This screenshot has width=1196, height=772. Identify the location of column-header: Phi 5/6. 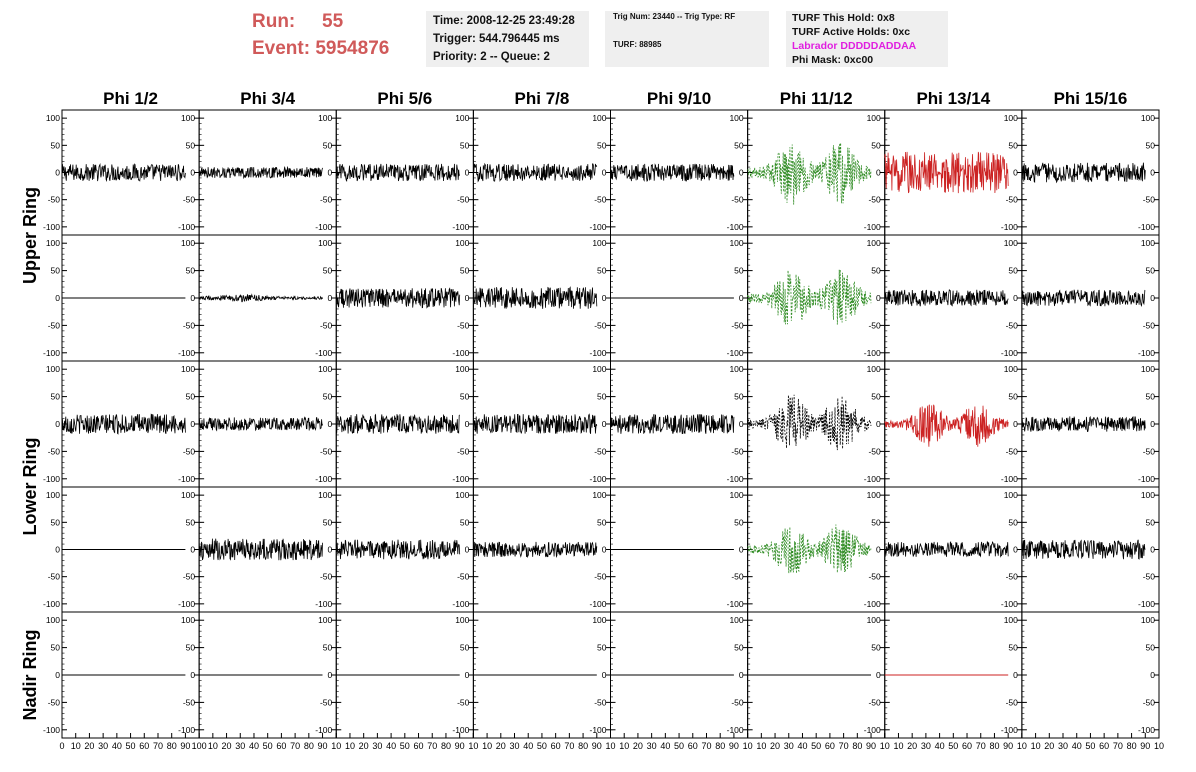
(404, 98).